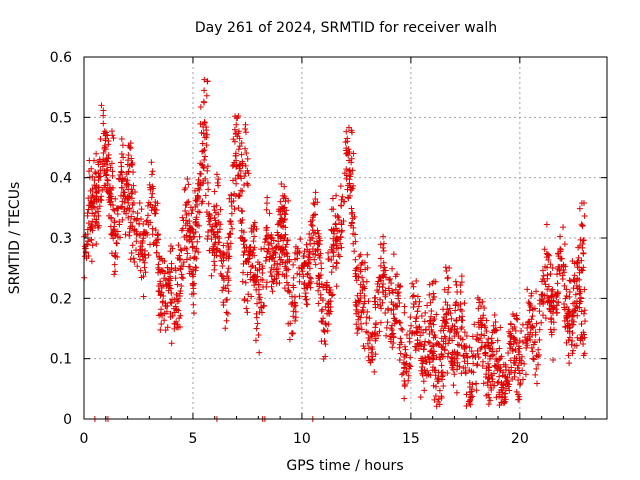 The width and height of the screenshot is (640, 480). What do you see at coordinates (302, 439) in the screenshot?
I see `x-tick-label: 10` at bounding box center [302, 439].